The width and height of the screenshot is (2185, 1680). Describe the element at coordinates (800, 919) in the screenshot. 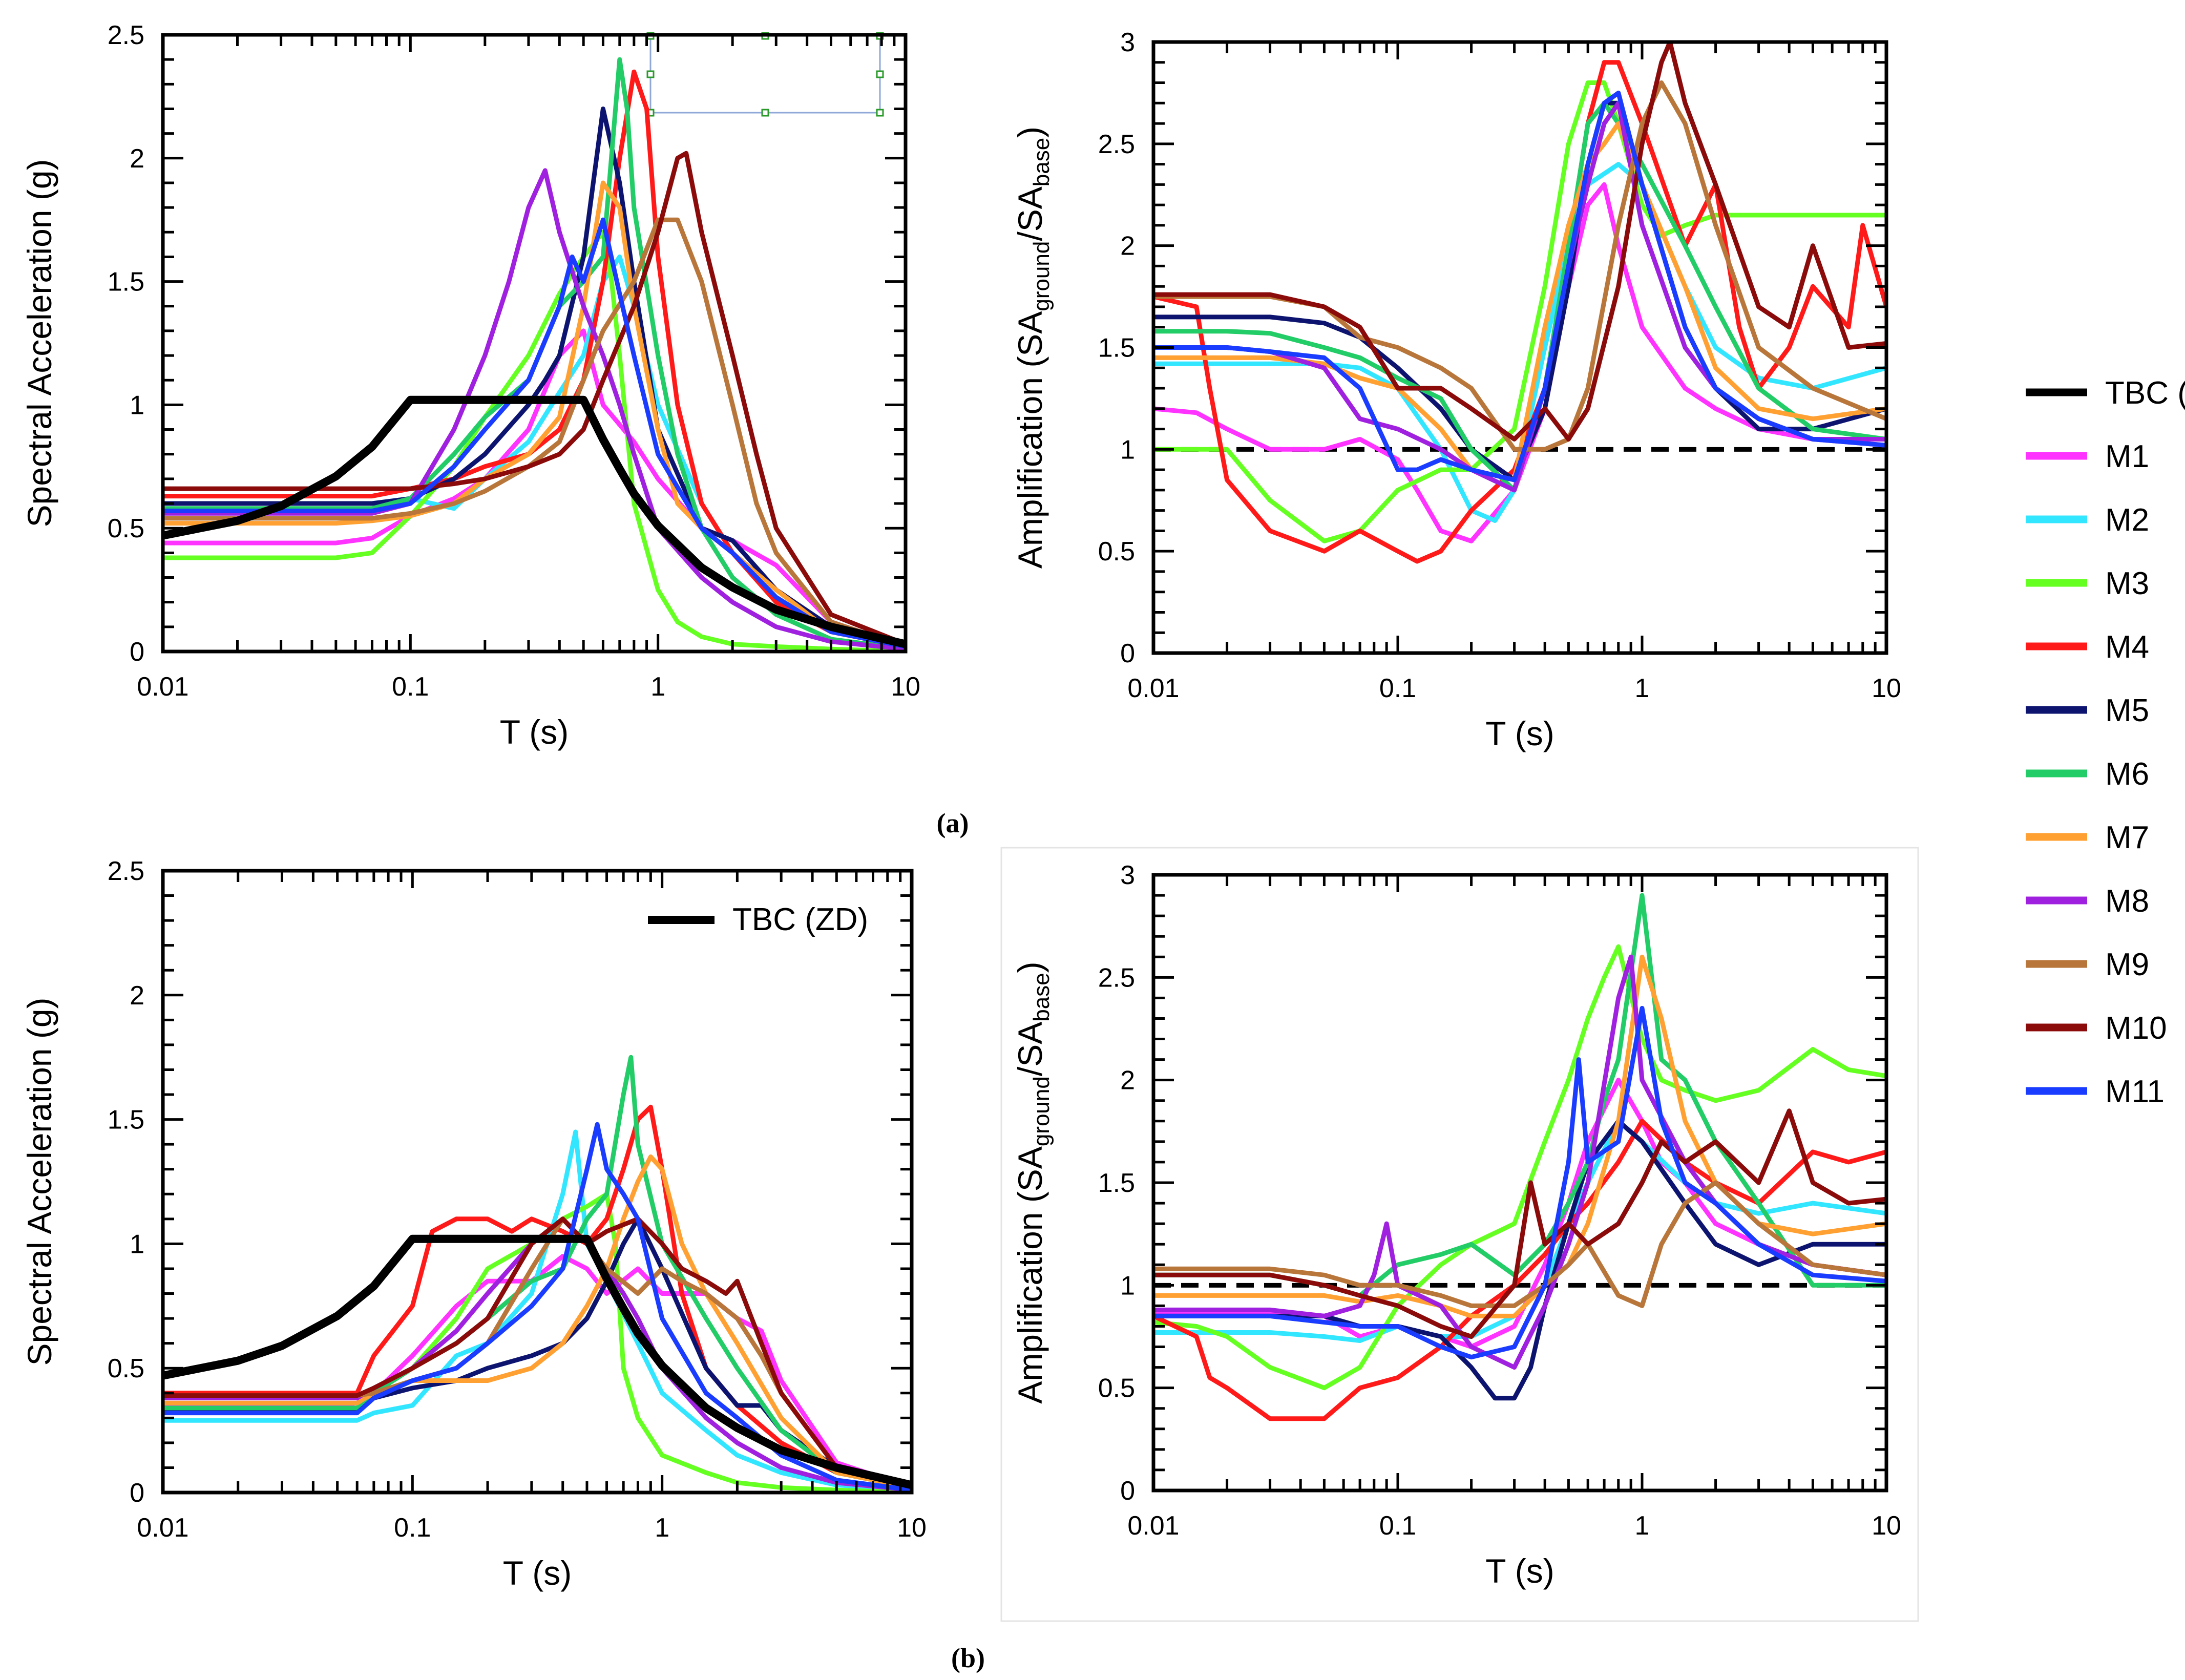

I see `inset-legend-label: TBC (ZD)` at that location.